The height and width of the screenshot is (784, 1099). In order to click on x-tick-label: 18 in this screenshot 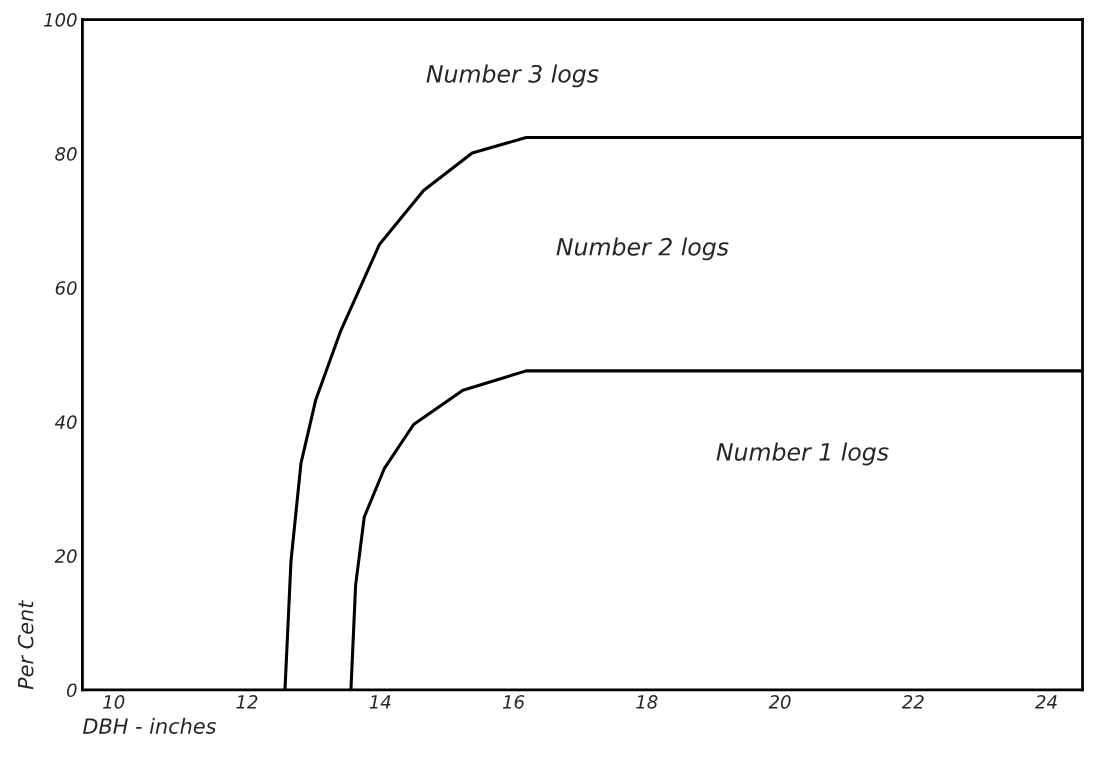, I will do `click(647, 702)`.